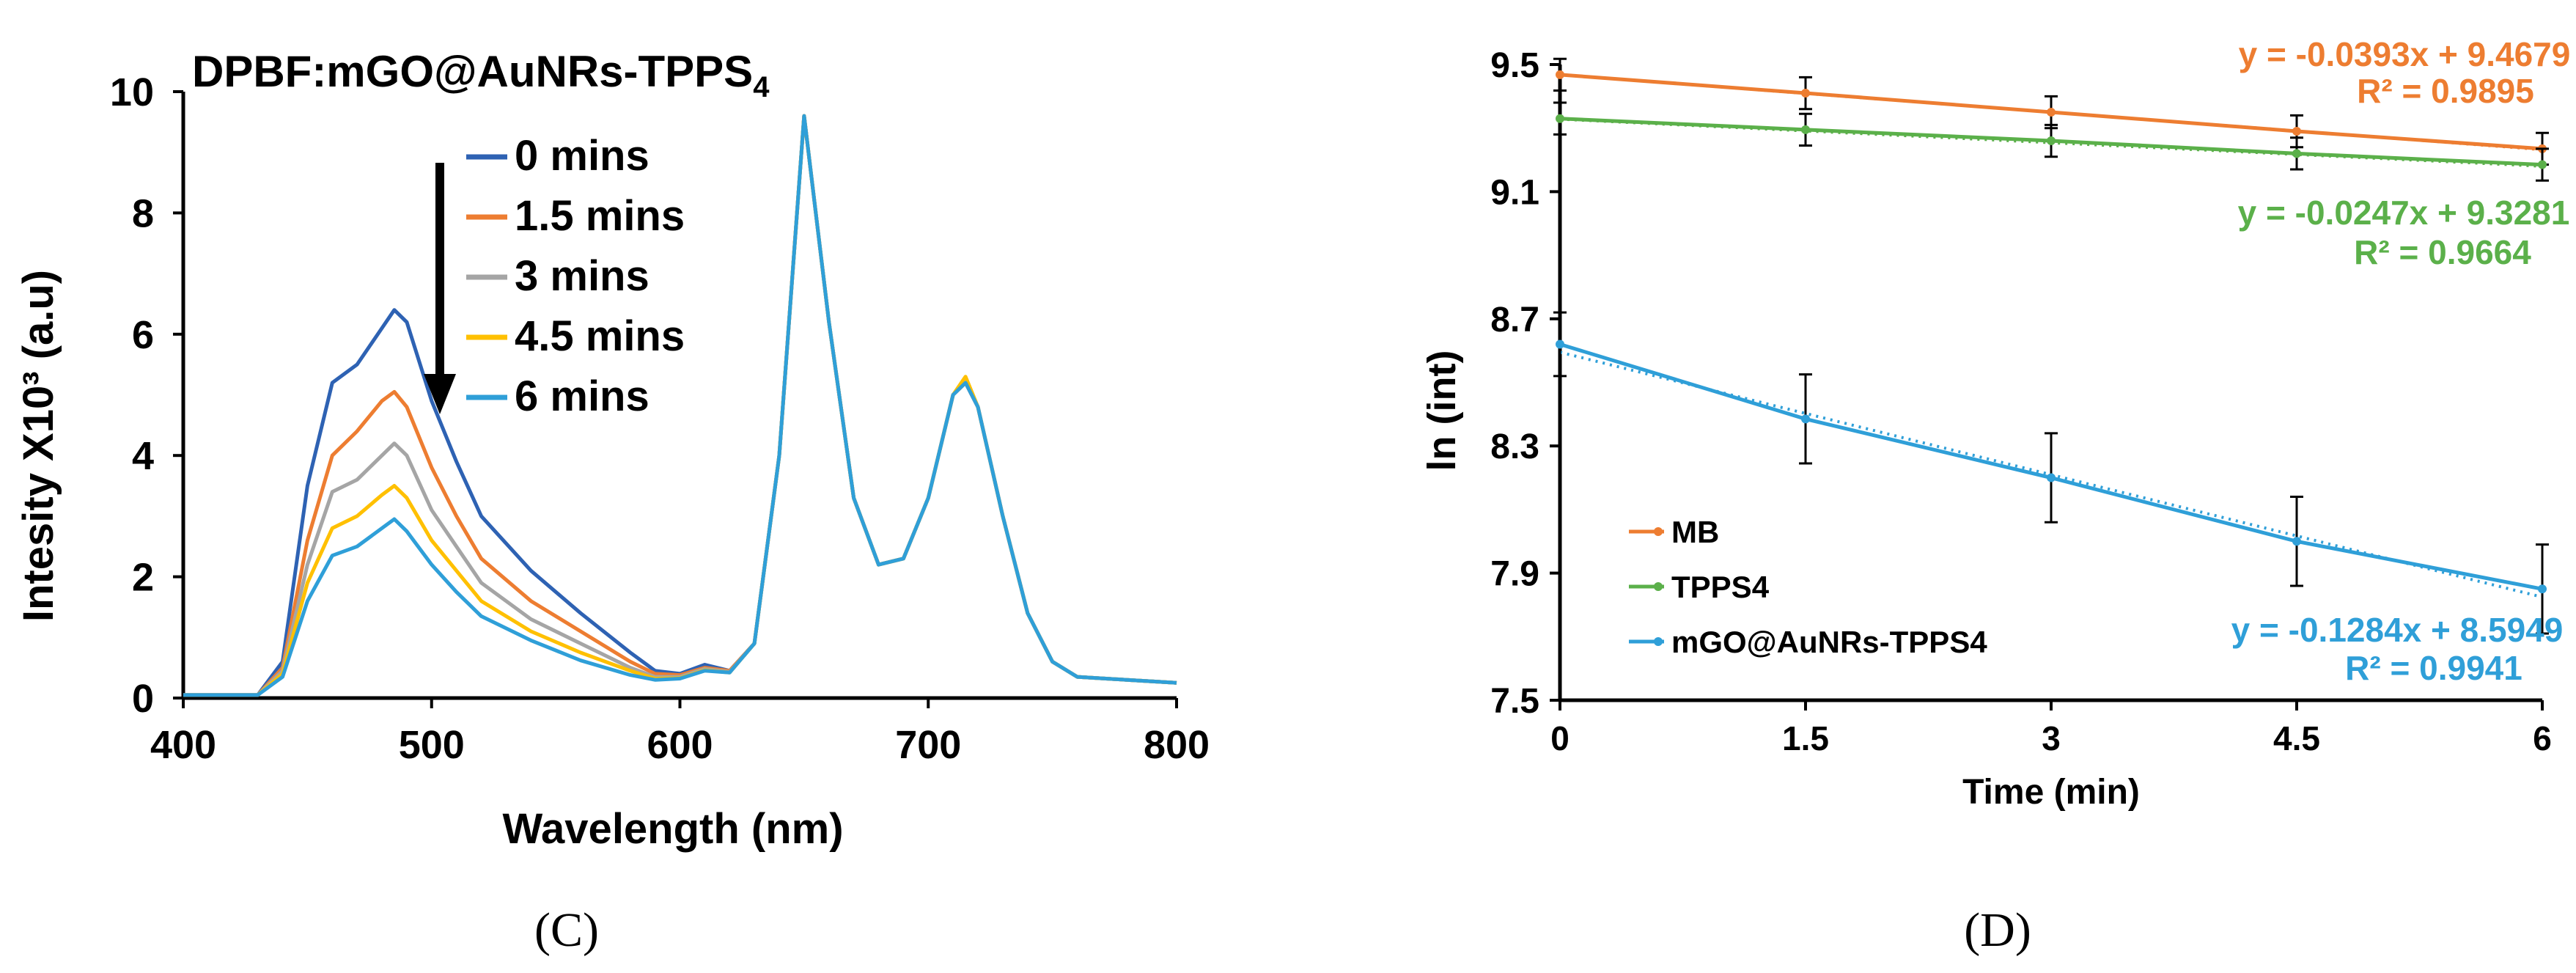  Describe the element at coordinates (2542, 738) in the screenshot. I see `d-x-tick-label: 6` at that location.